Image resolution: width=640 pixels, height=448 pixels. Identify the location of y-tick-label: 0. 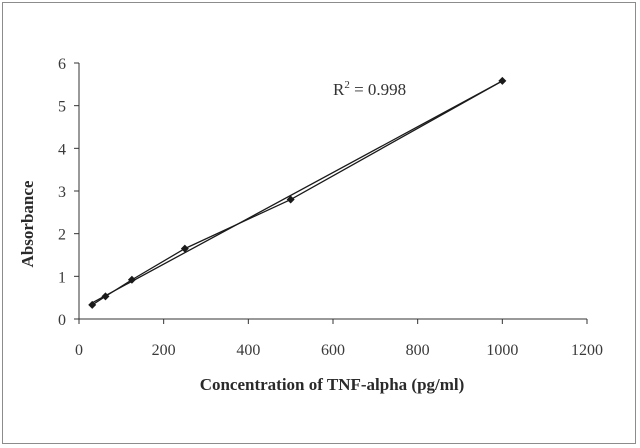
(62, 320).